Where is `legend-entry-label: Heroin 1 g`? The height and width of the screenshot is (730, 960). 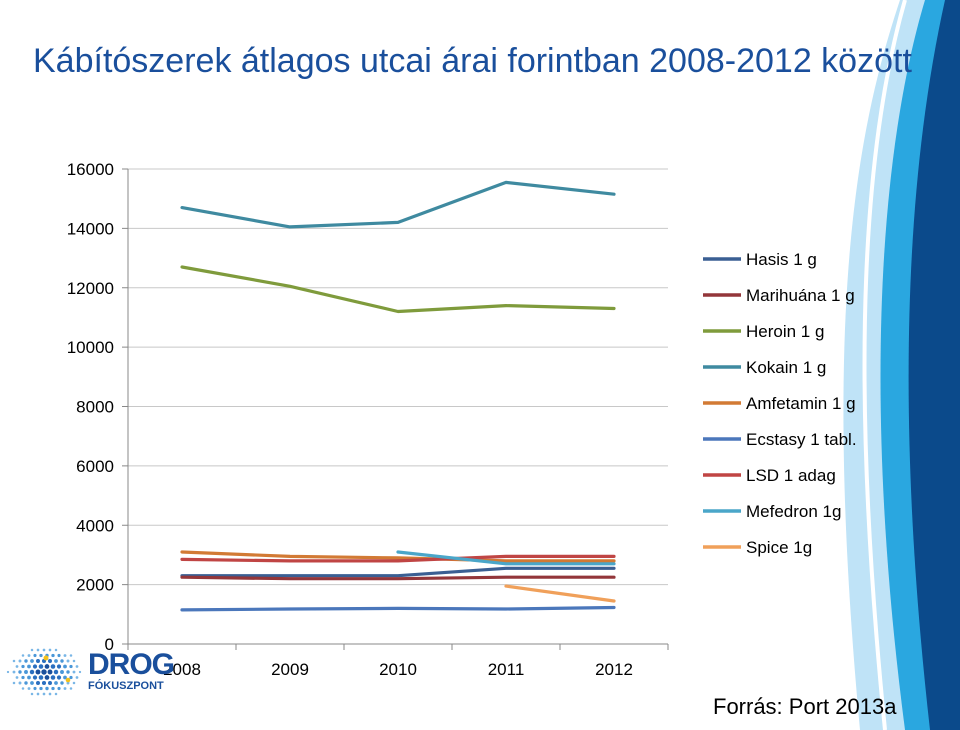 legend-entry-label: Heroin 1 g is located at coordinates (785, 331).